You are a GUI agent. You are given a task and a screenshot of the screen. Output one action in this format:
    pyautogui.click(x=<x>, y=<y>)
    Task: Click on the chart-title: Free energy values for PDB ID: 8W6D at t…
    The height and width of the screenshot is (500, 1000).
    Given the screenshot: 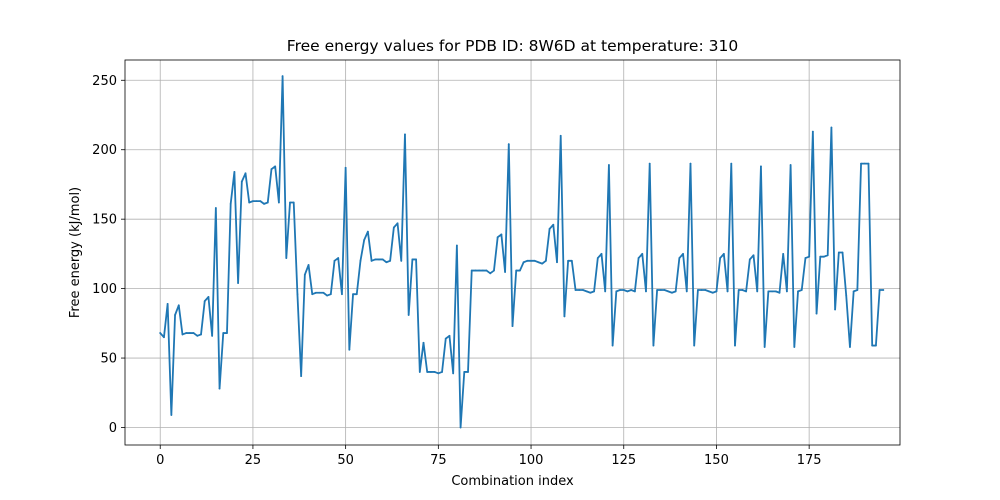 What is the action you would take?
    pyautogui.click(x=512, y=46)
    